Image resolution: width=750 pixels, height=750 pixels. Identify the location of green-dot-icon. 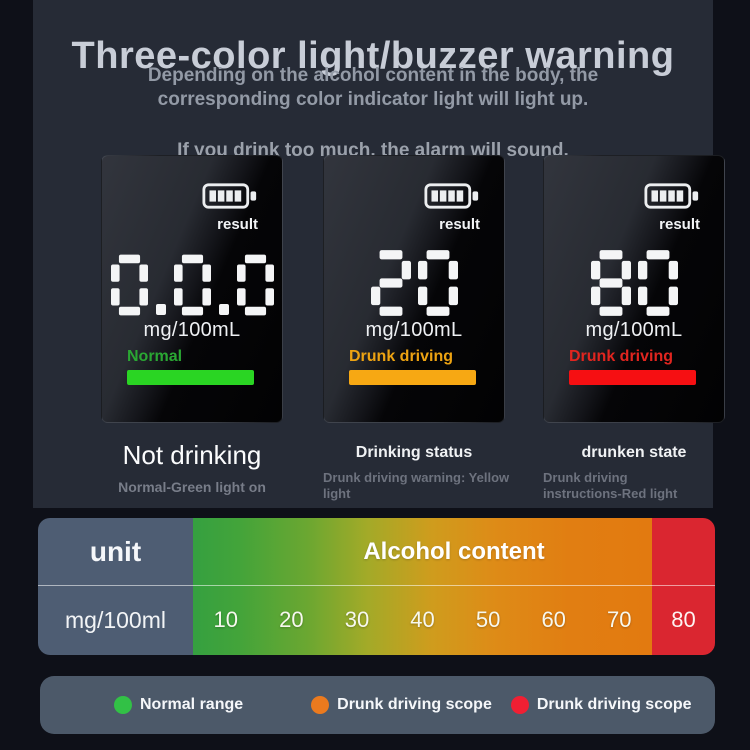
(123, 705).